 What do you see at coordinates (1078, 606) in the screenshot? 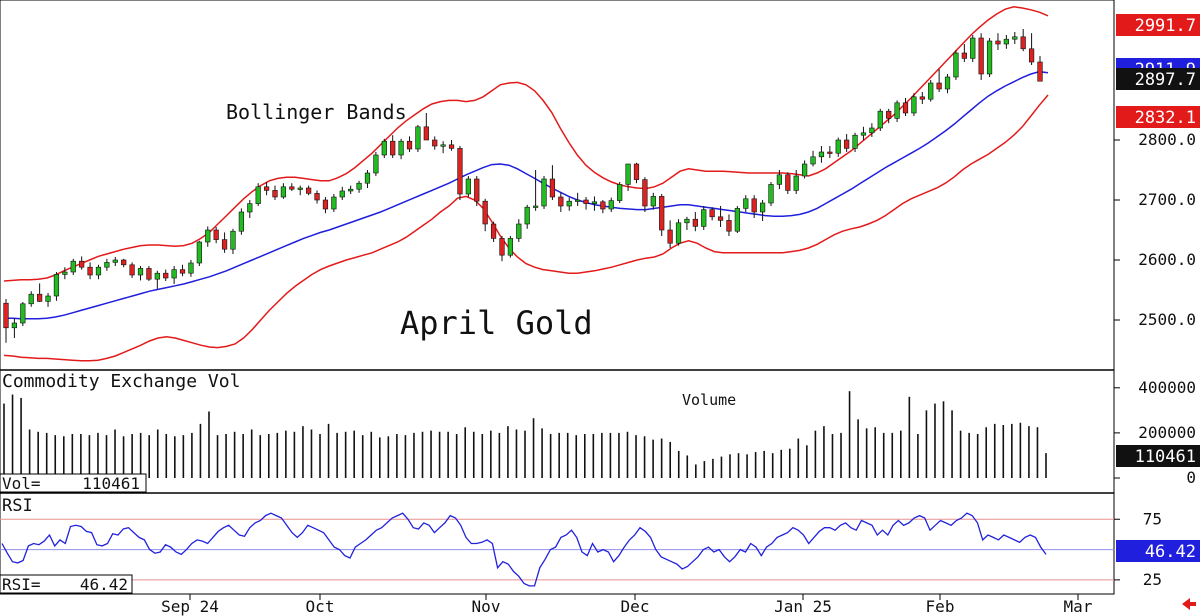
I see `x-tick-label: Mar` at bounding box center [1078, 606].